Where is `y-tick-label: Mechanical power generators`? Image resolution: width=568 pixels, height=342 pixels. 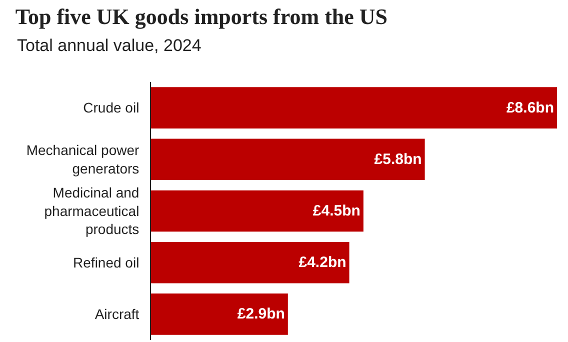
y-tick-label: Mechanical power generators is located at coordinates (83, 159).